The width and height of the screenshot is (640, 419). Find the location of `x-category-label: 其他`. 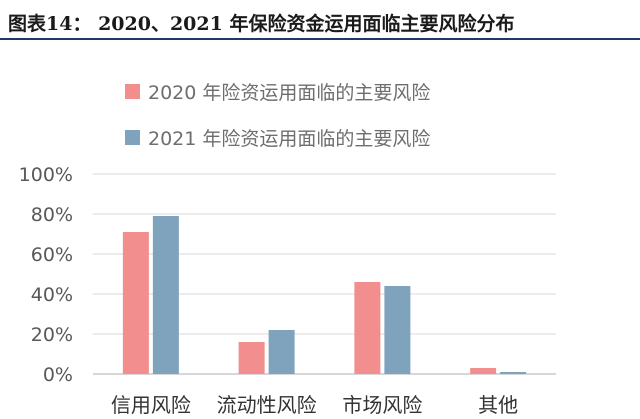

x-category-label: 其他 is located at coordinates (498, 405).